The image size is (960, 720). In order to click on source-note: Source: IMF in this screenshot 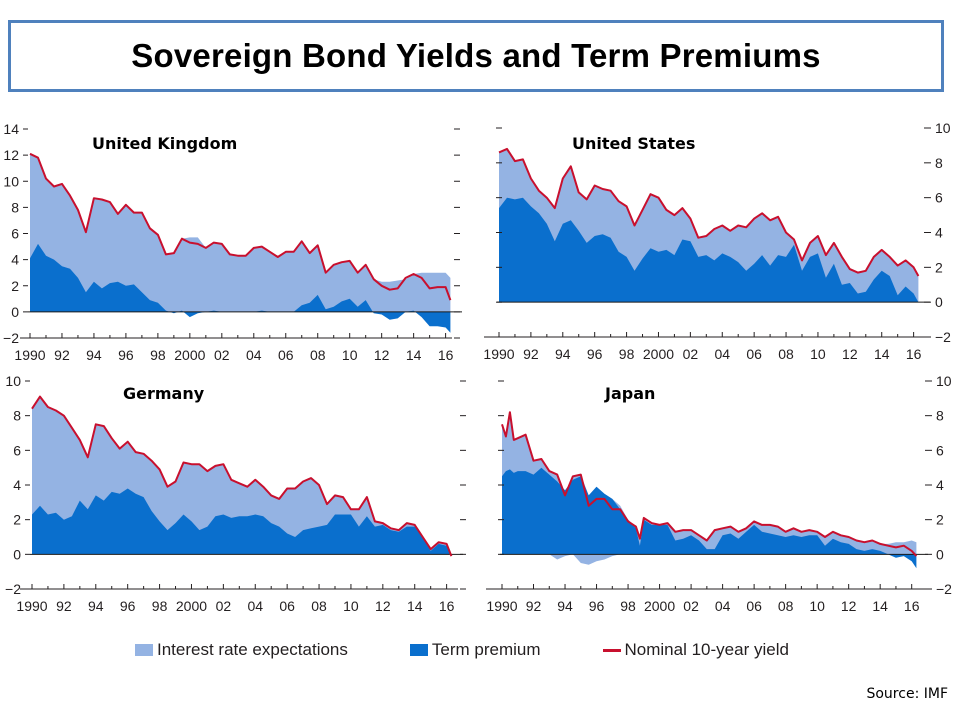, I will do `click(907, 694)`.